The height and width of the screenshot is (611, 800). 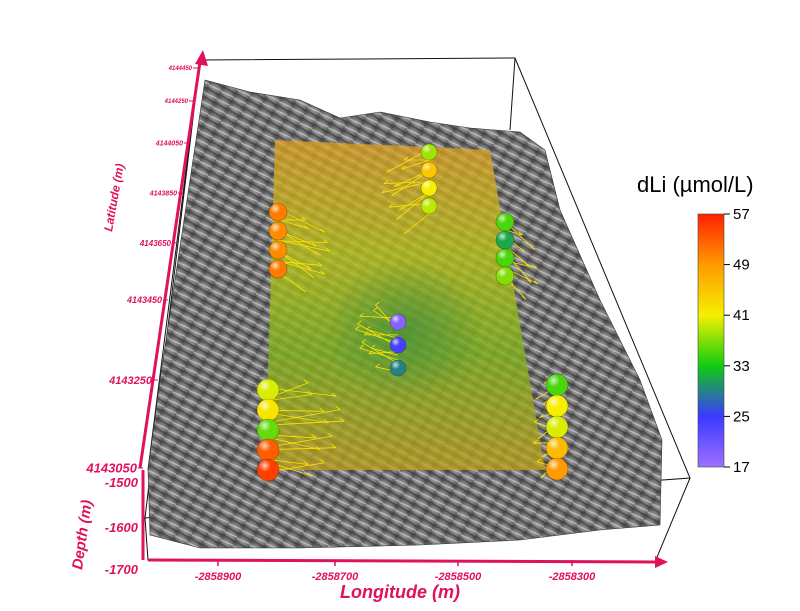 What do you see at coordinates (741, 467) in the screenshot?
I see `colorbar-tick-label: 17` at bounding box center [741, 467].